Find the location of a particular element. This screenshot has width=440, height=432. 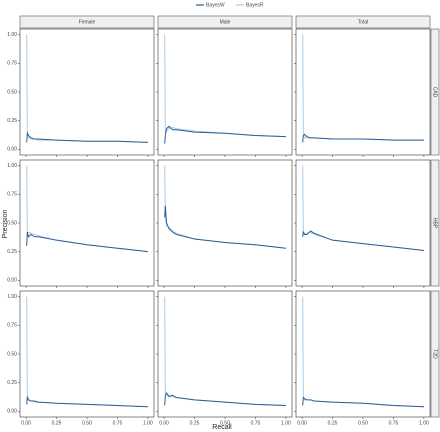

column-label: Female is located at coordinates (87, 22).